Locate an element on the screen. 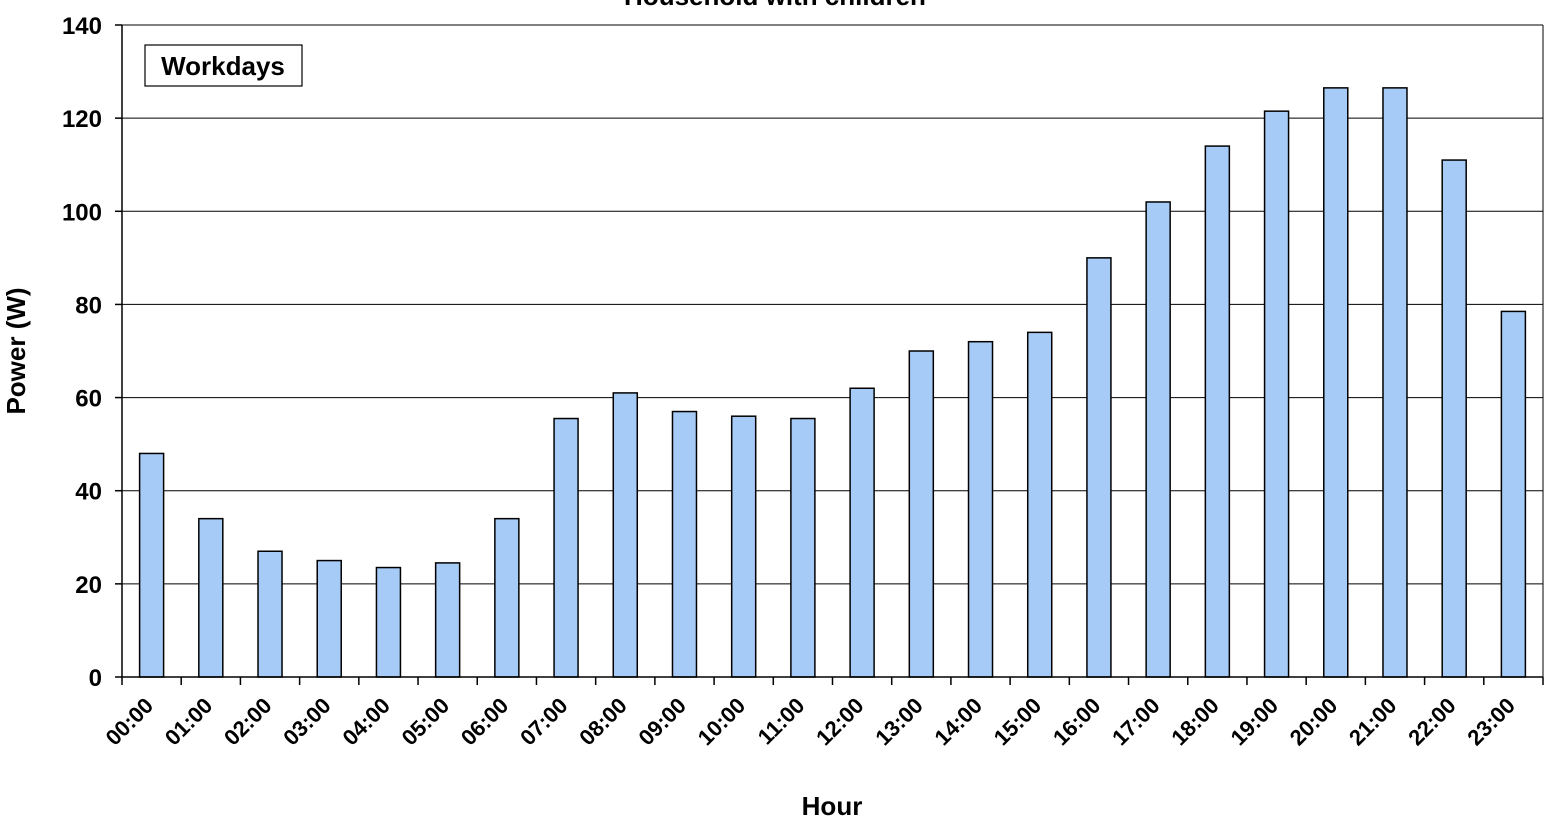 Image resolution: width=1552 pixels, height=820 pixels. y-tick-label: 60 is located at coordinates (88, 399).